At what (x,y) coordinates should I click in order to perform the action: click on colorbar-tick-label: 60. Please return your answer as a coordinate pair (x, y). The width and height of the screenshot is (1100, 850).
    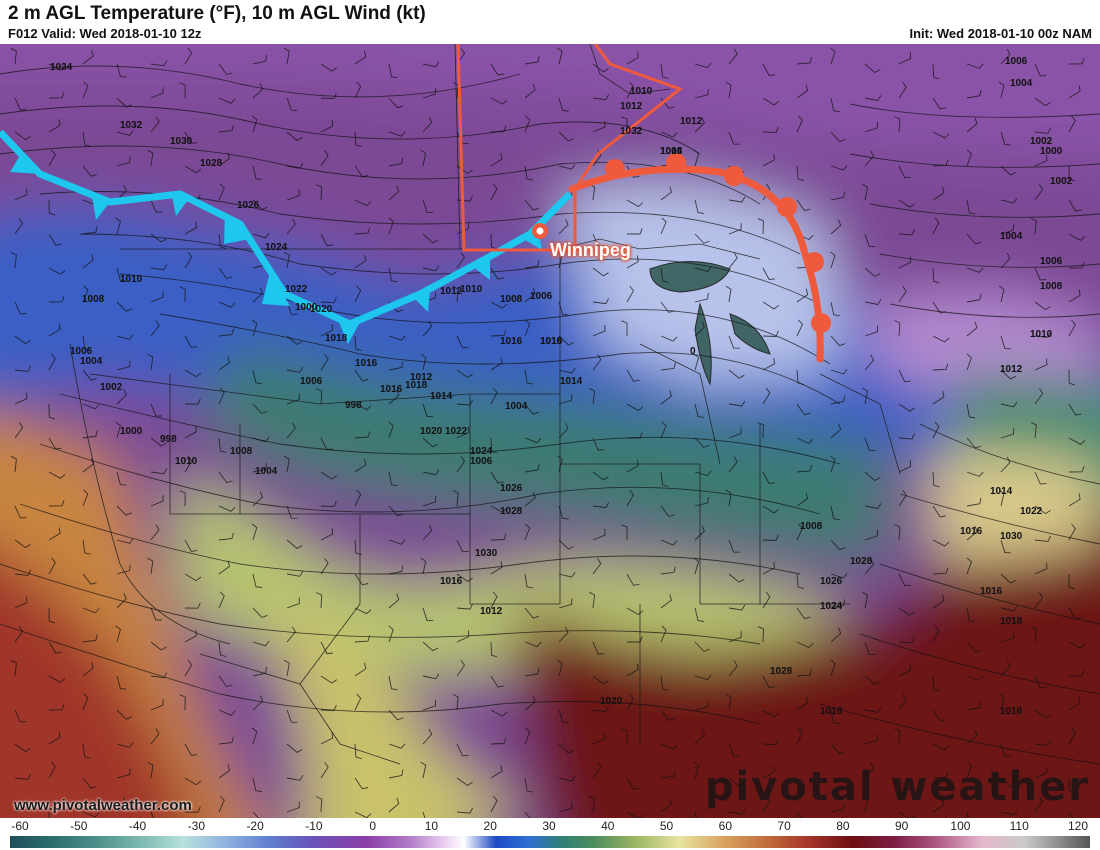
    Looking at the image, I should click on (725, 826).